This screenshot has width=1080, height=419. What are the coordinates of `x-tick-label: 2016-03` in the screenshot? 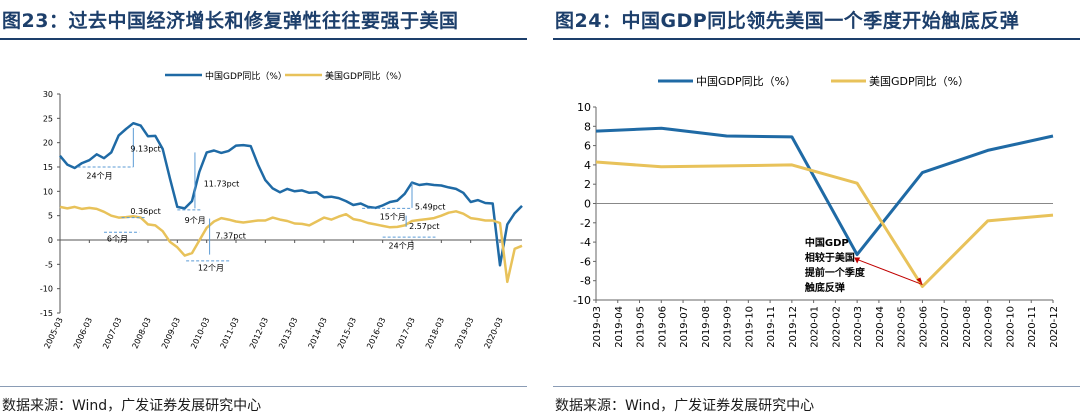 It's located at (376, 333).